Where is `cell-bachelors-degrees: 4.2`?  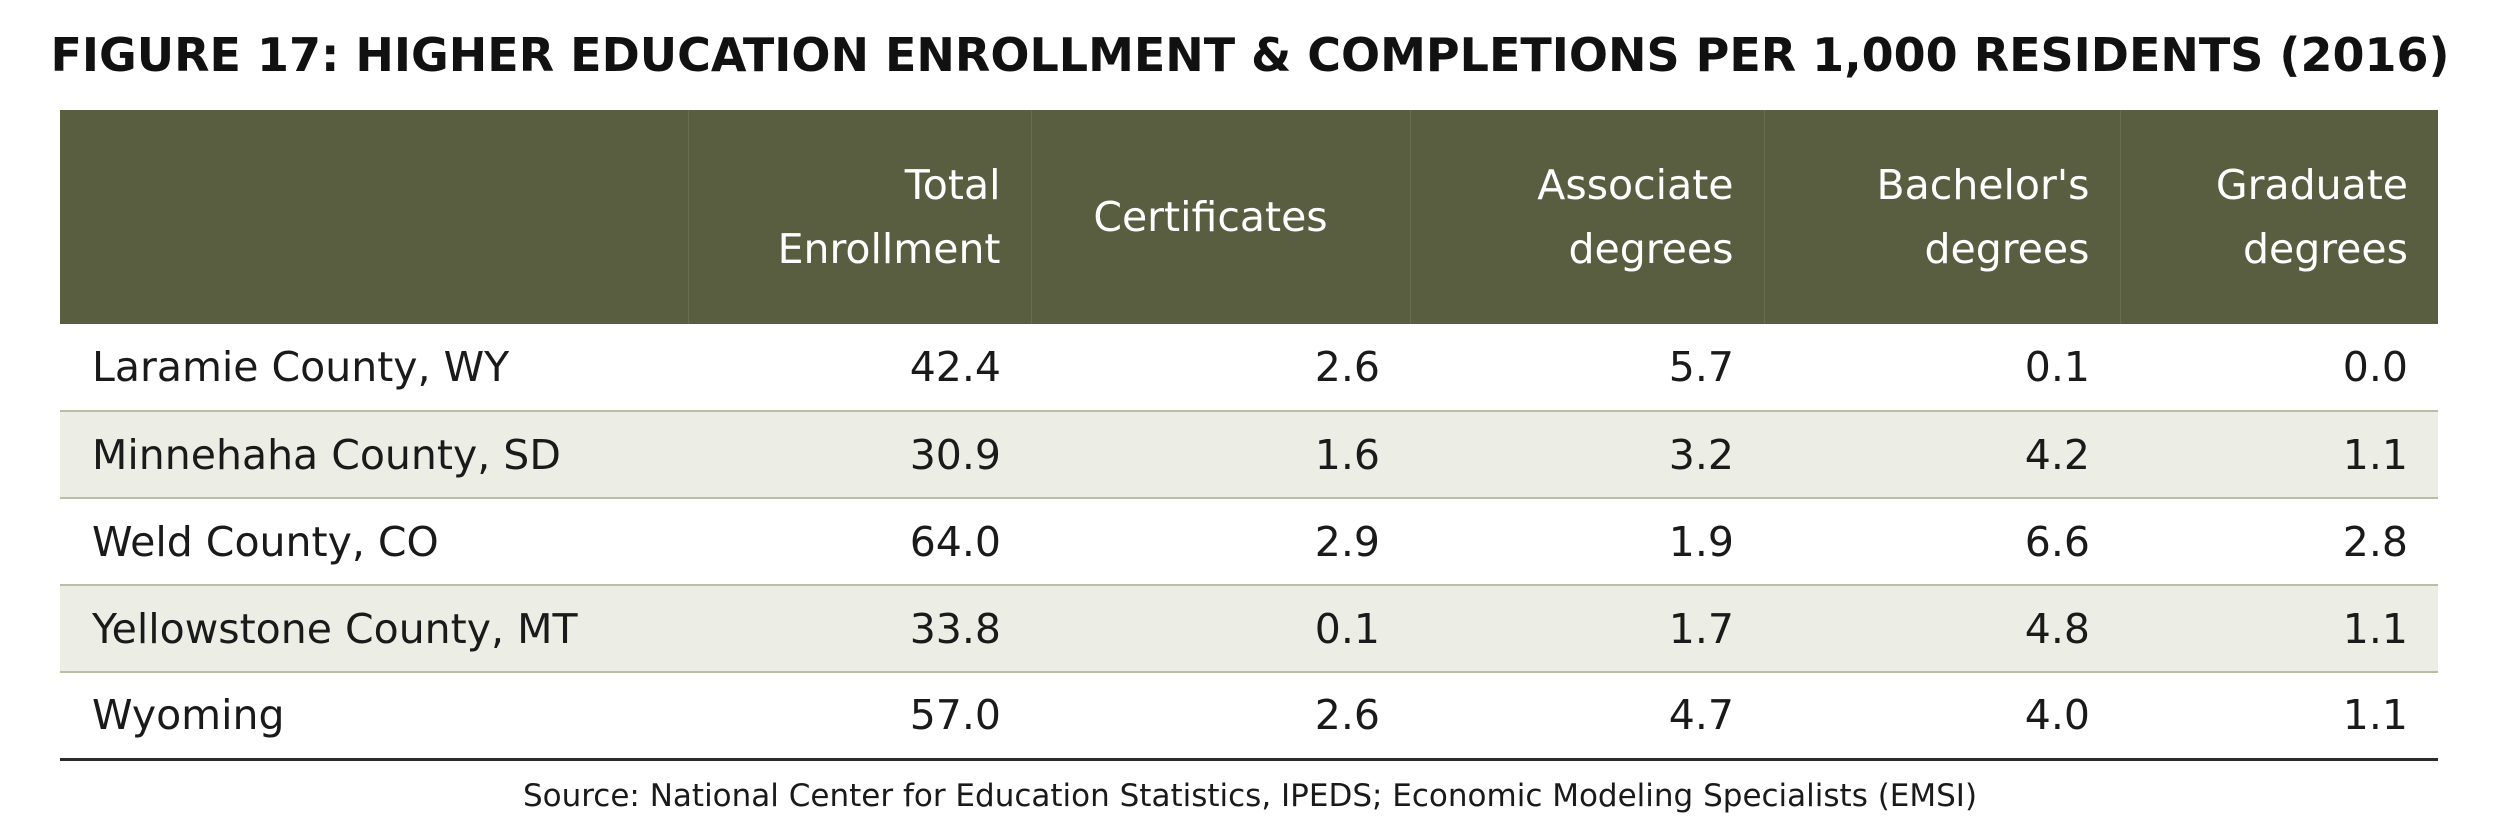
cell-bachelors-degrees: 4.2 is located at coordinates (2057, 454).